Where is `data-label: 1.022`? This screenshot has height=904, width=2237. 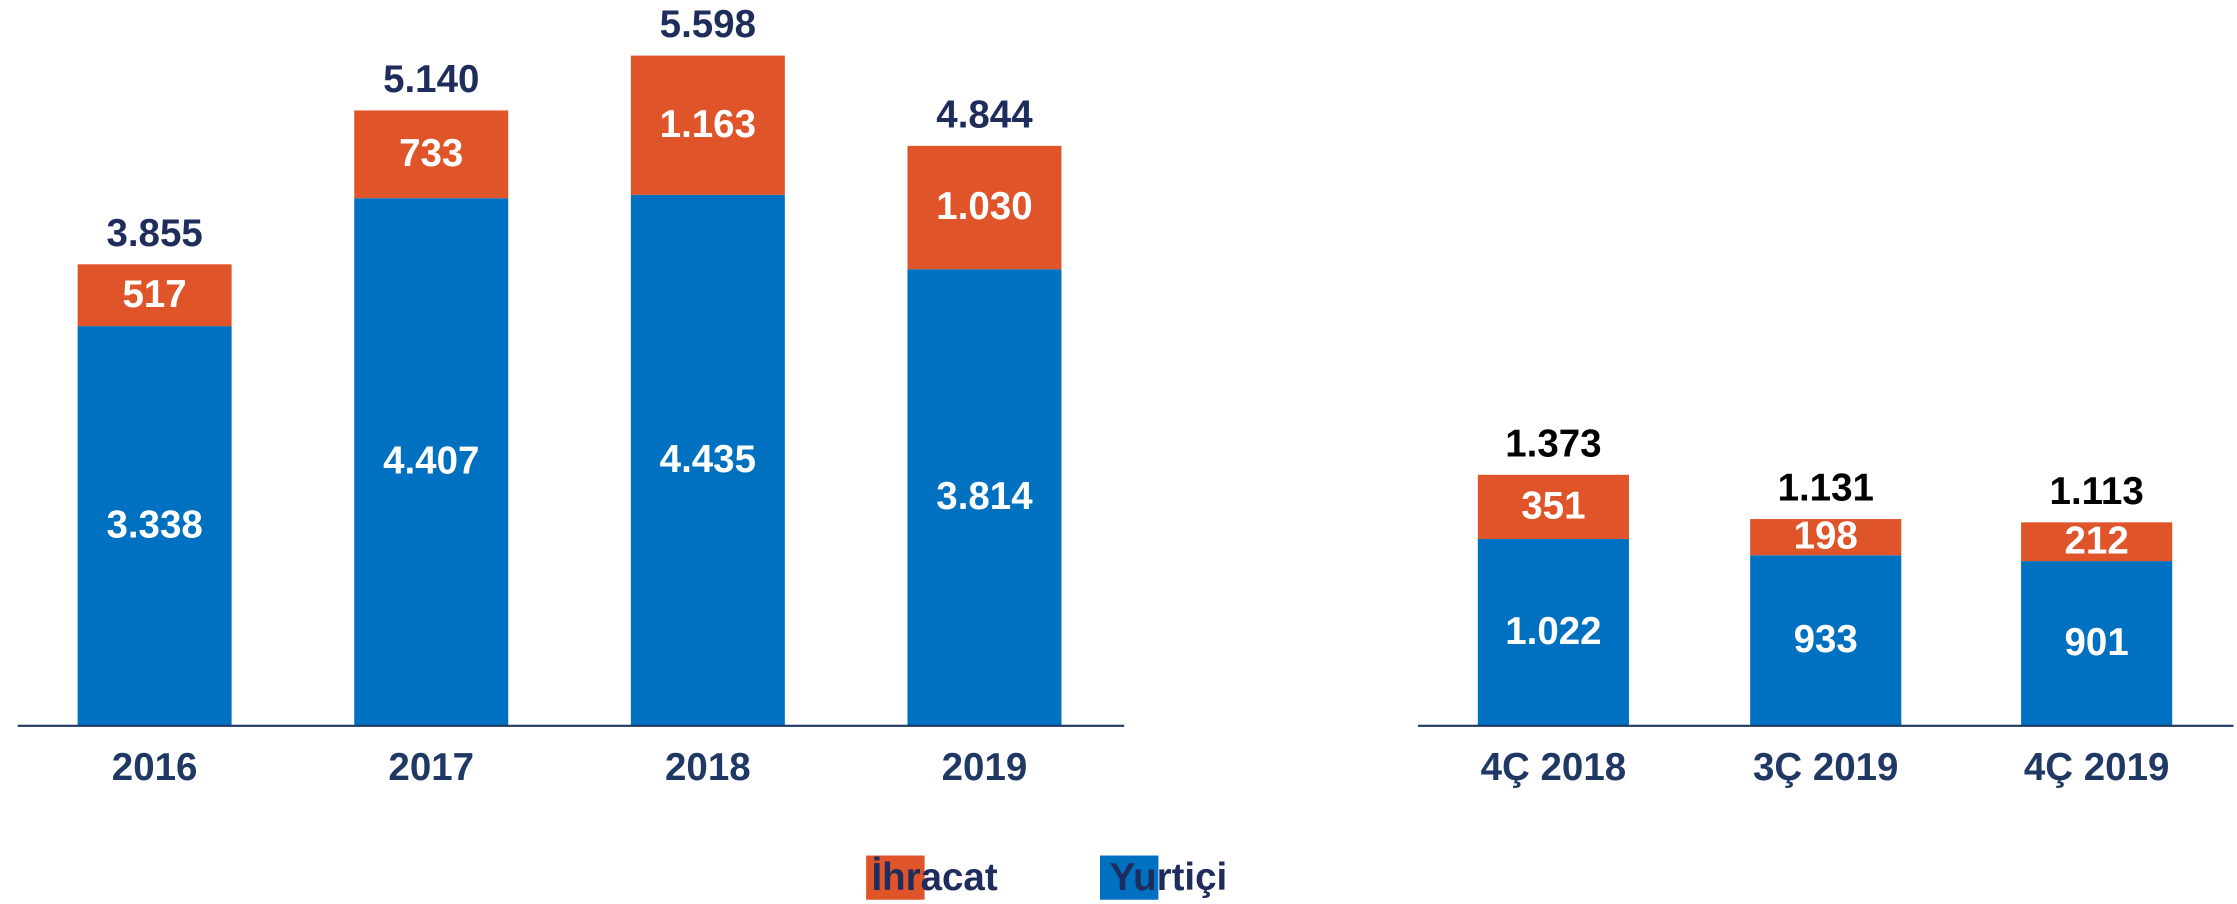 data-label: 1.022 is located at coordinates (1553, 631).